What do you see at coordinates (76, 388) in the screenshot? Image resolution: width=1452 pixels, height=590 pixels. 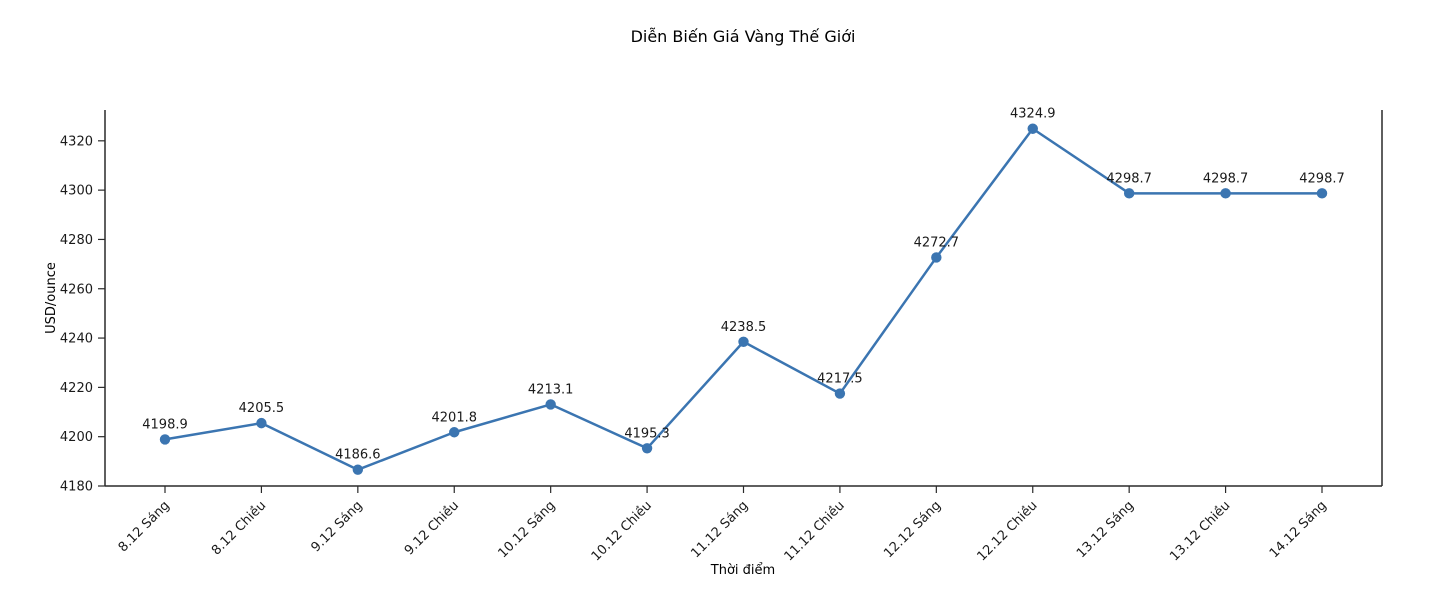 I see `y-tick-label: 4220` at bounding box center [76, 388].